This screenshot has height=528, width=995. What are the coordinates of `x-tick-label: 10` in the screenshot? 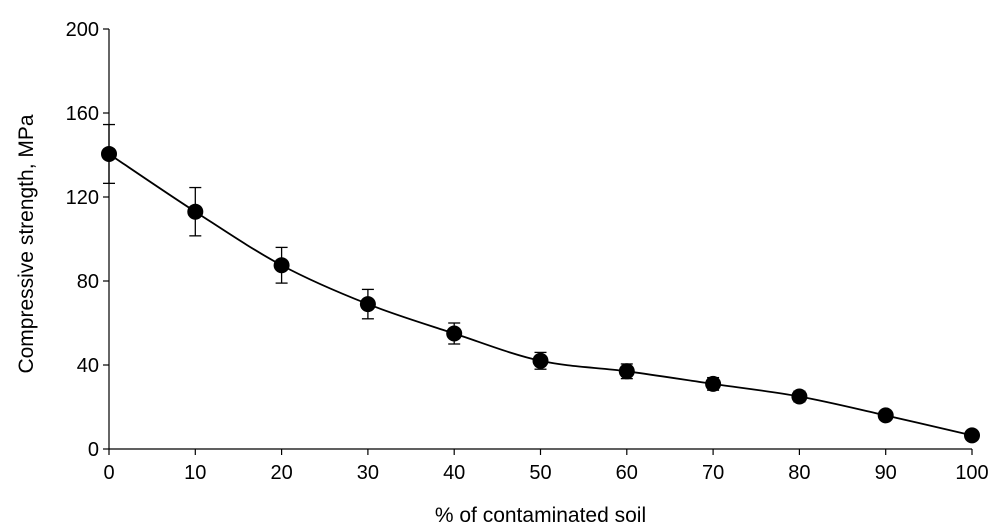 It's located at (195, 473).